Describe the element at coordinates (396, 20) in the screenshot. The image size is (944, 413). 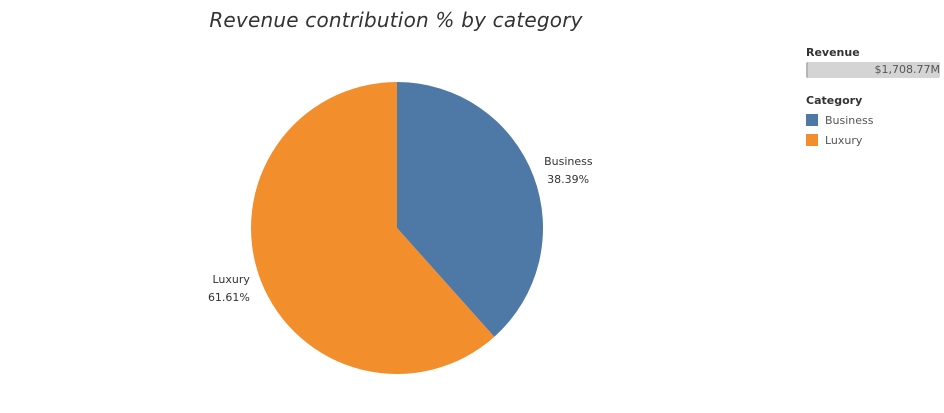
I see `chart-title: Revenue contribution % by category` at that location.